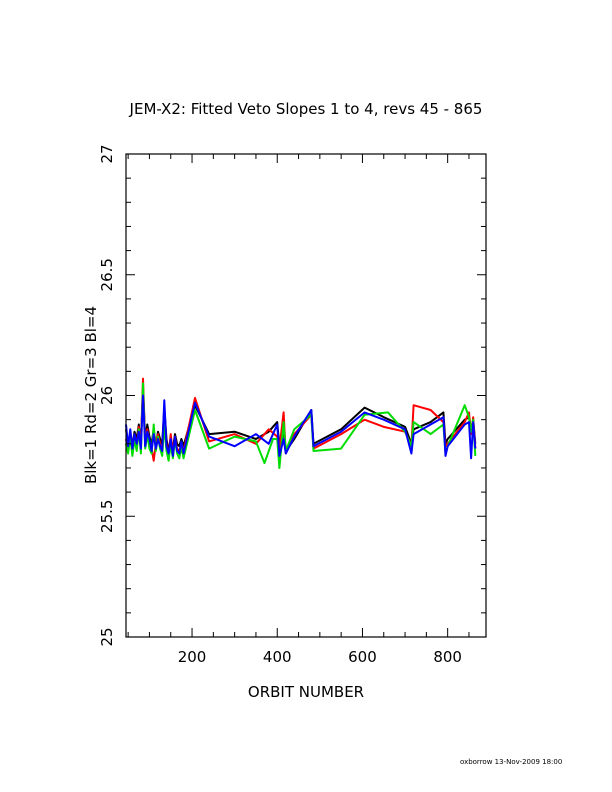  I want to click on x-tick-label: 800, so click(447, 657).